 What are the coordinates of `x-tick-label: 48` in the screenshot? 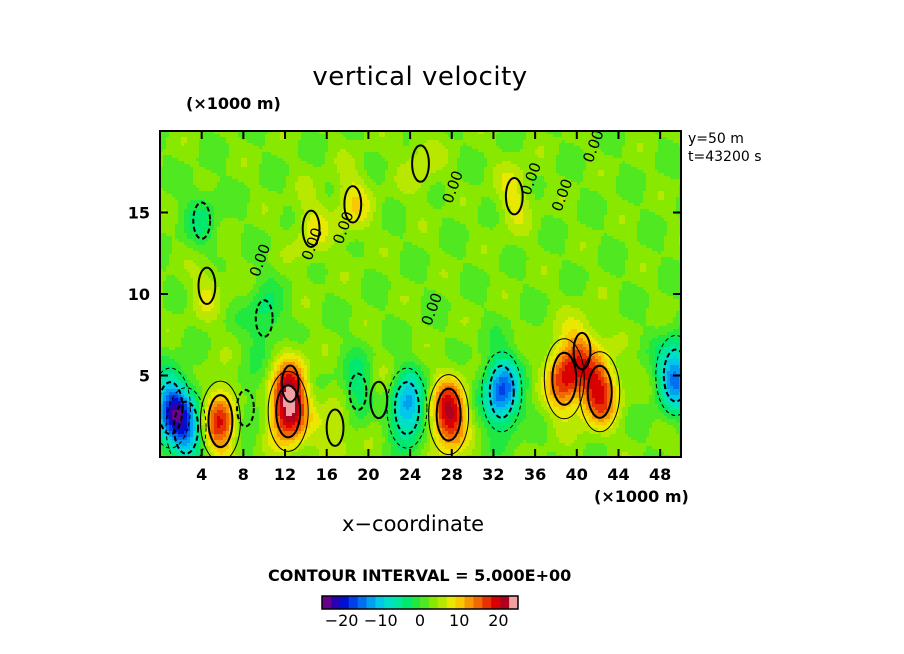 It's located at (660, 474).